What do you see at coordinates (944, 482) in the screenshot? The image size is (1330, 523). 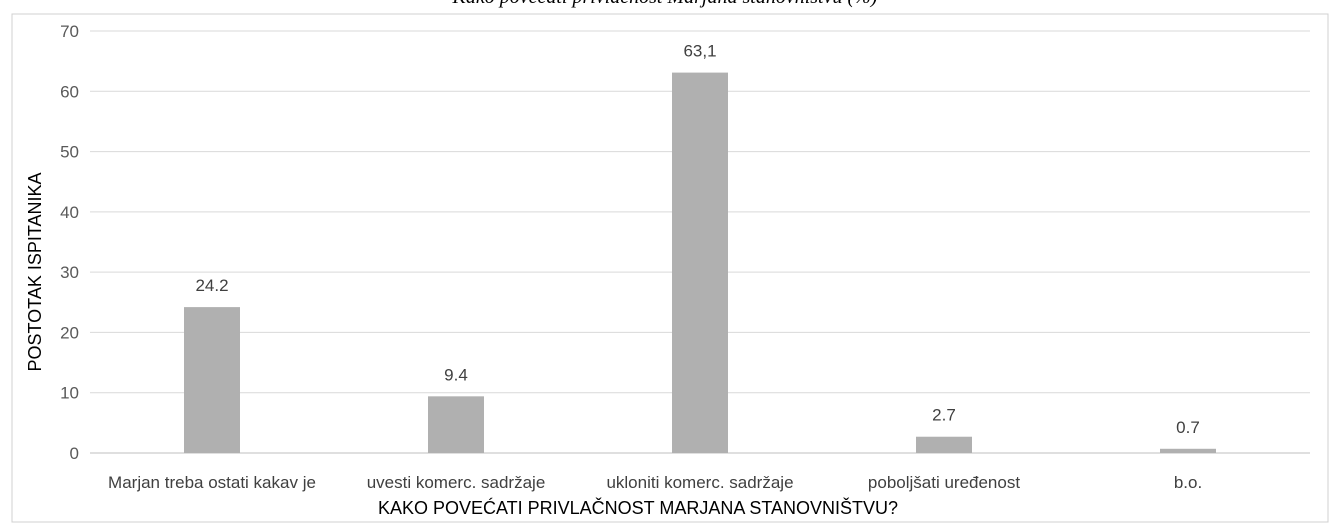 I see `x-tick-label: poboljšati uređenost` at bounding box center [944, 482].